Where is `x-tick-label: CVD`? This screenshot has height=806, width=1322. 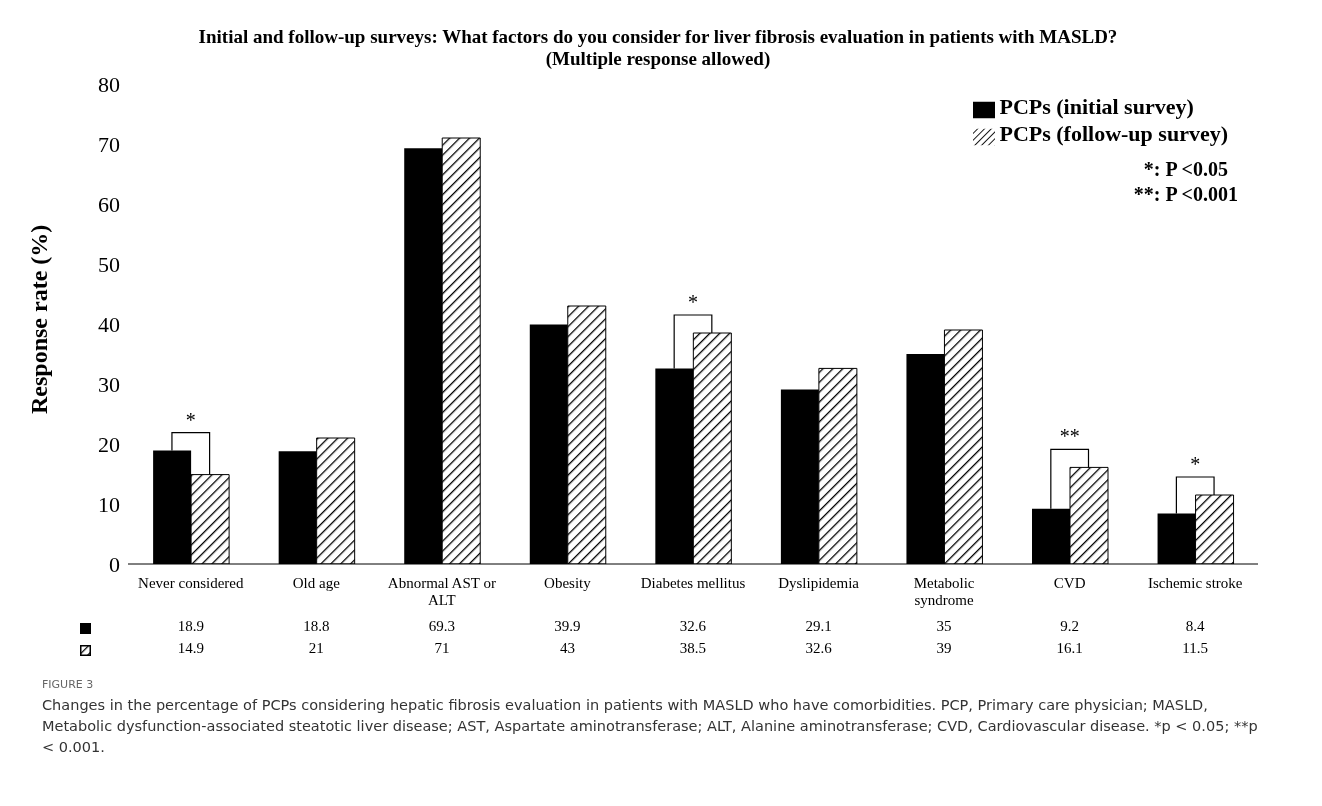
x-tick-label: CVD is located at coordinates (1069, 582).